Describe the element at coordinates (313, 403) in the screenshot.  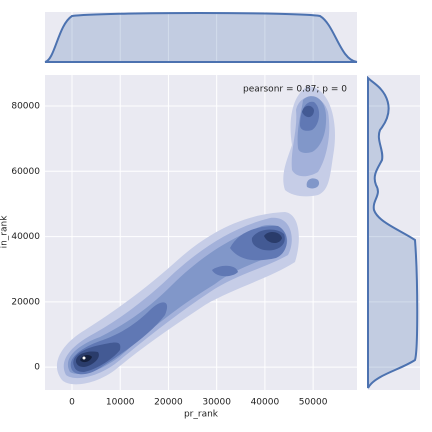
I see `x-tick-label: 50000` at that location.